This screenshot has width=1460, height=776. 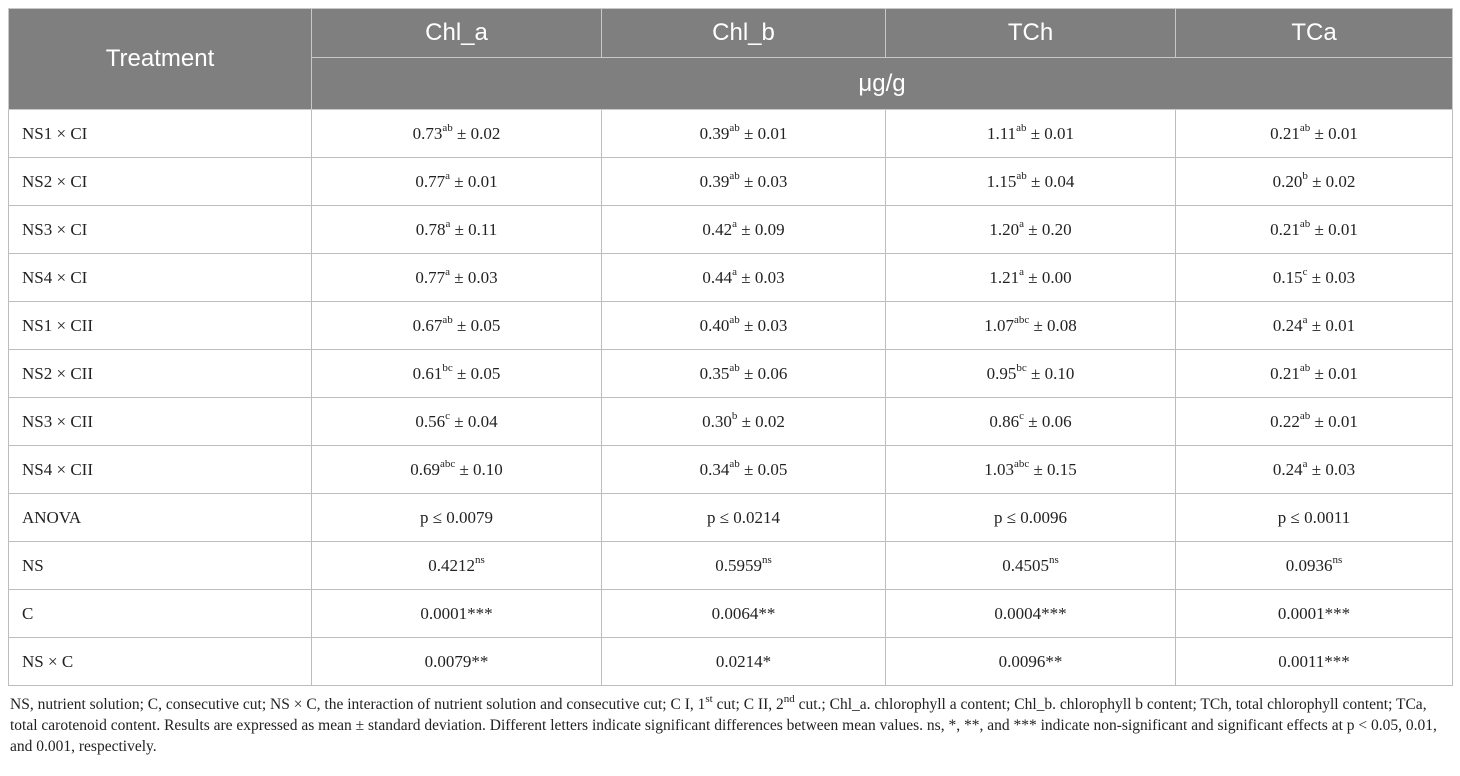 What do you see at coordinates (1021, 367) in the screenshot?
I see `cell-significance-letters: bc` at bounding box center [1021, 367].